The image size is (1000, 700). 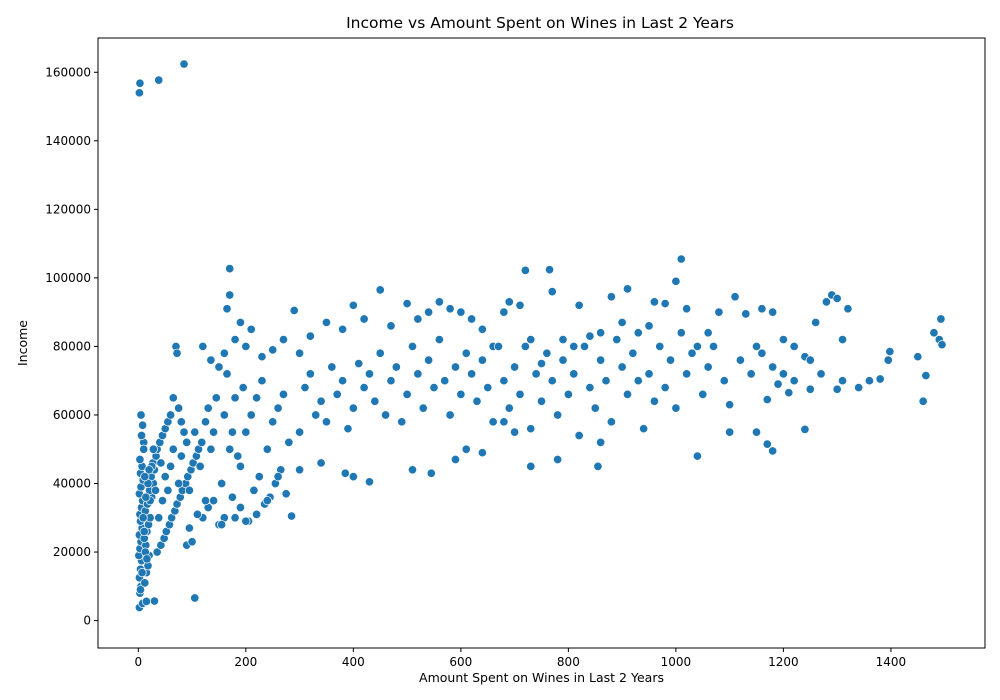 I want to click on x-tick-label: 200, so click(x=245, y=662).